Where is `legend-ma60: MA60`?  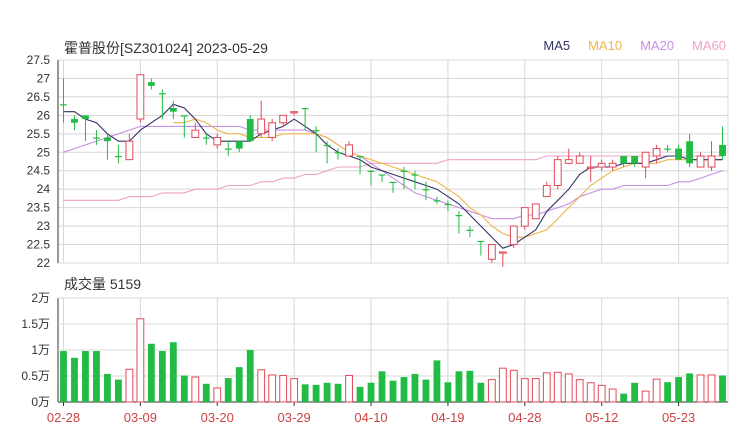
legend-ma60: MA60 is located at coordinates (709, 45).